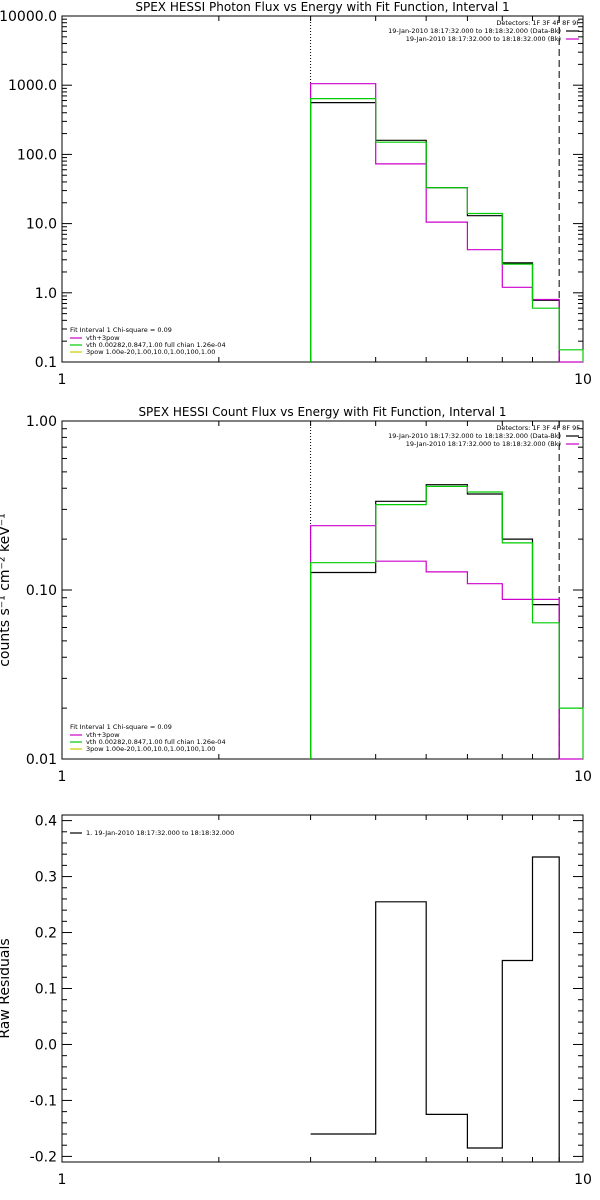 This screenshot has width=600, height=1200. I want to click on y-tick-label: 10000.0, so click(28, 17).